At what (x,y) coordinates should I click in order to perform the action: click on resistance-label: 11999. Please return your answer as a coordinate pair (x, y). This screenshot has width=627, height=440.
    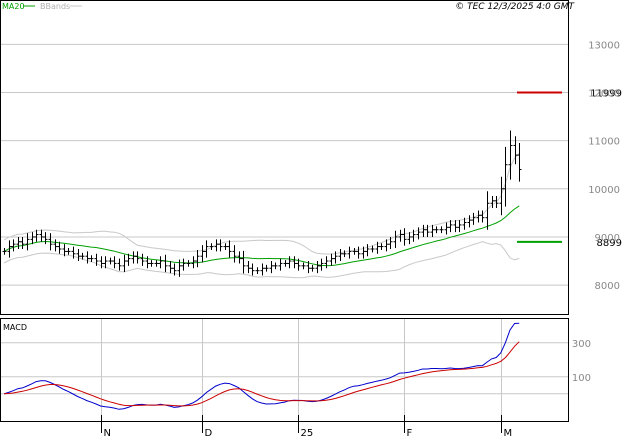
    Looking at the image, I should click on (606, 94).